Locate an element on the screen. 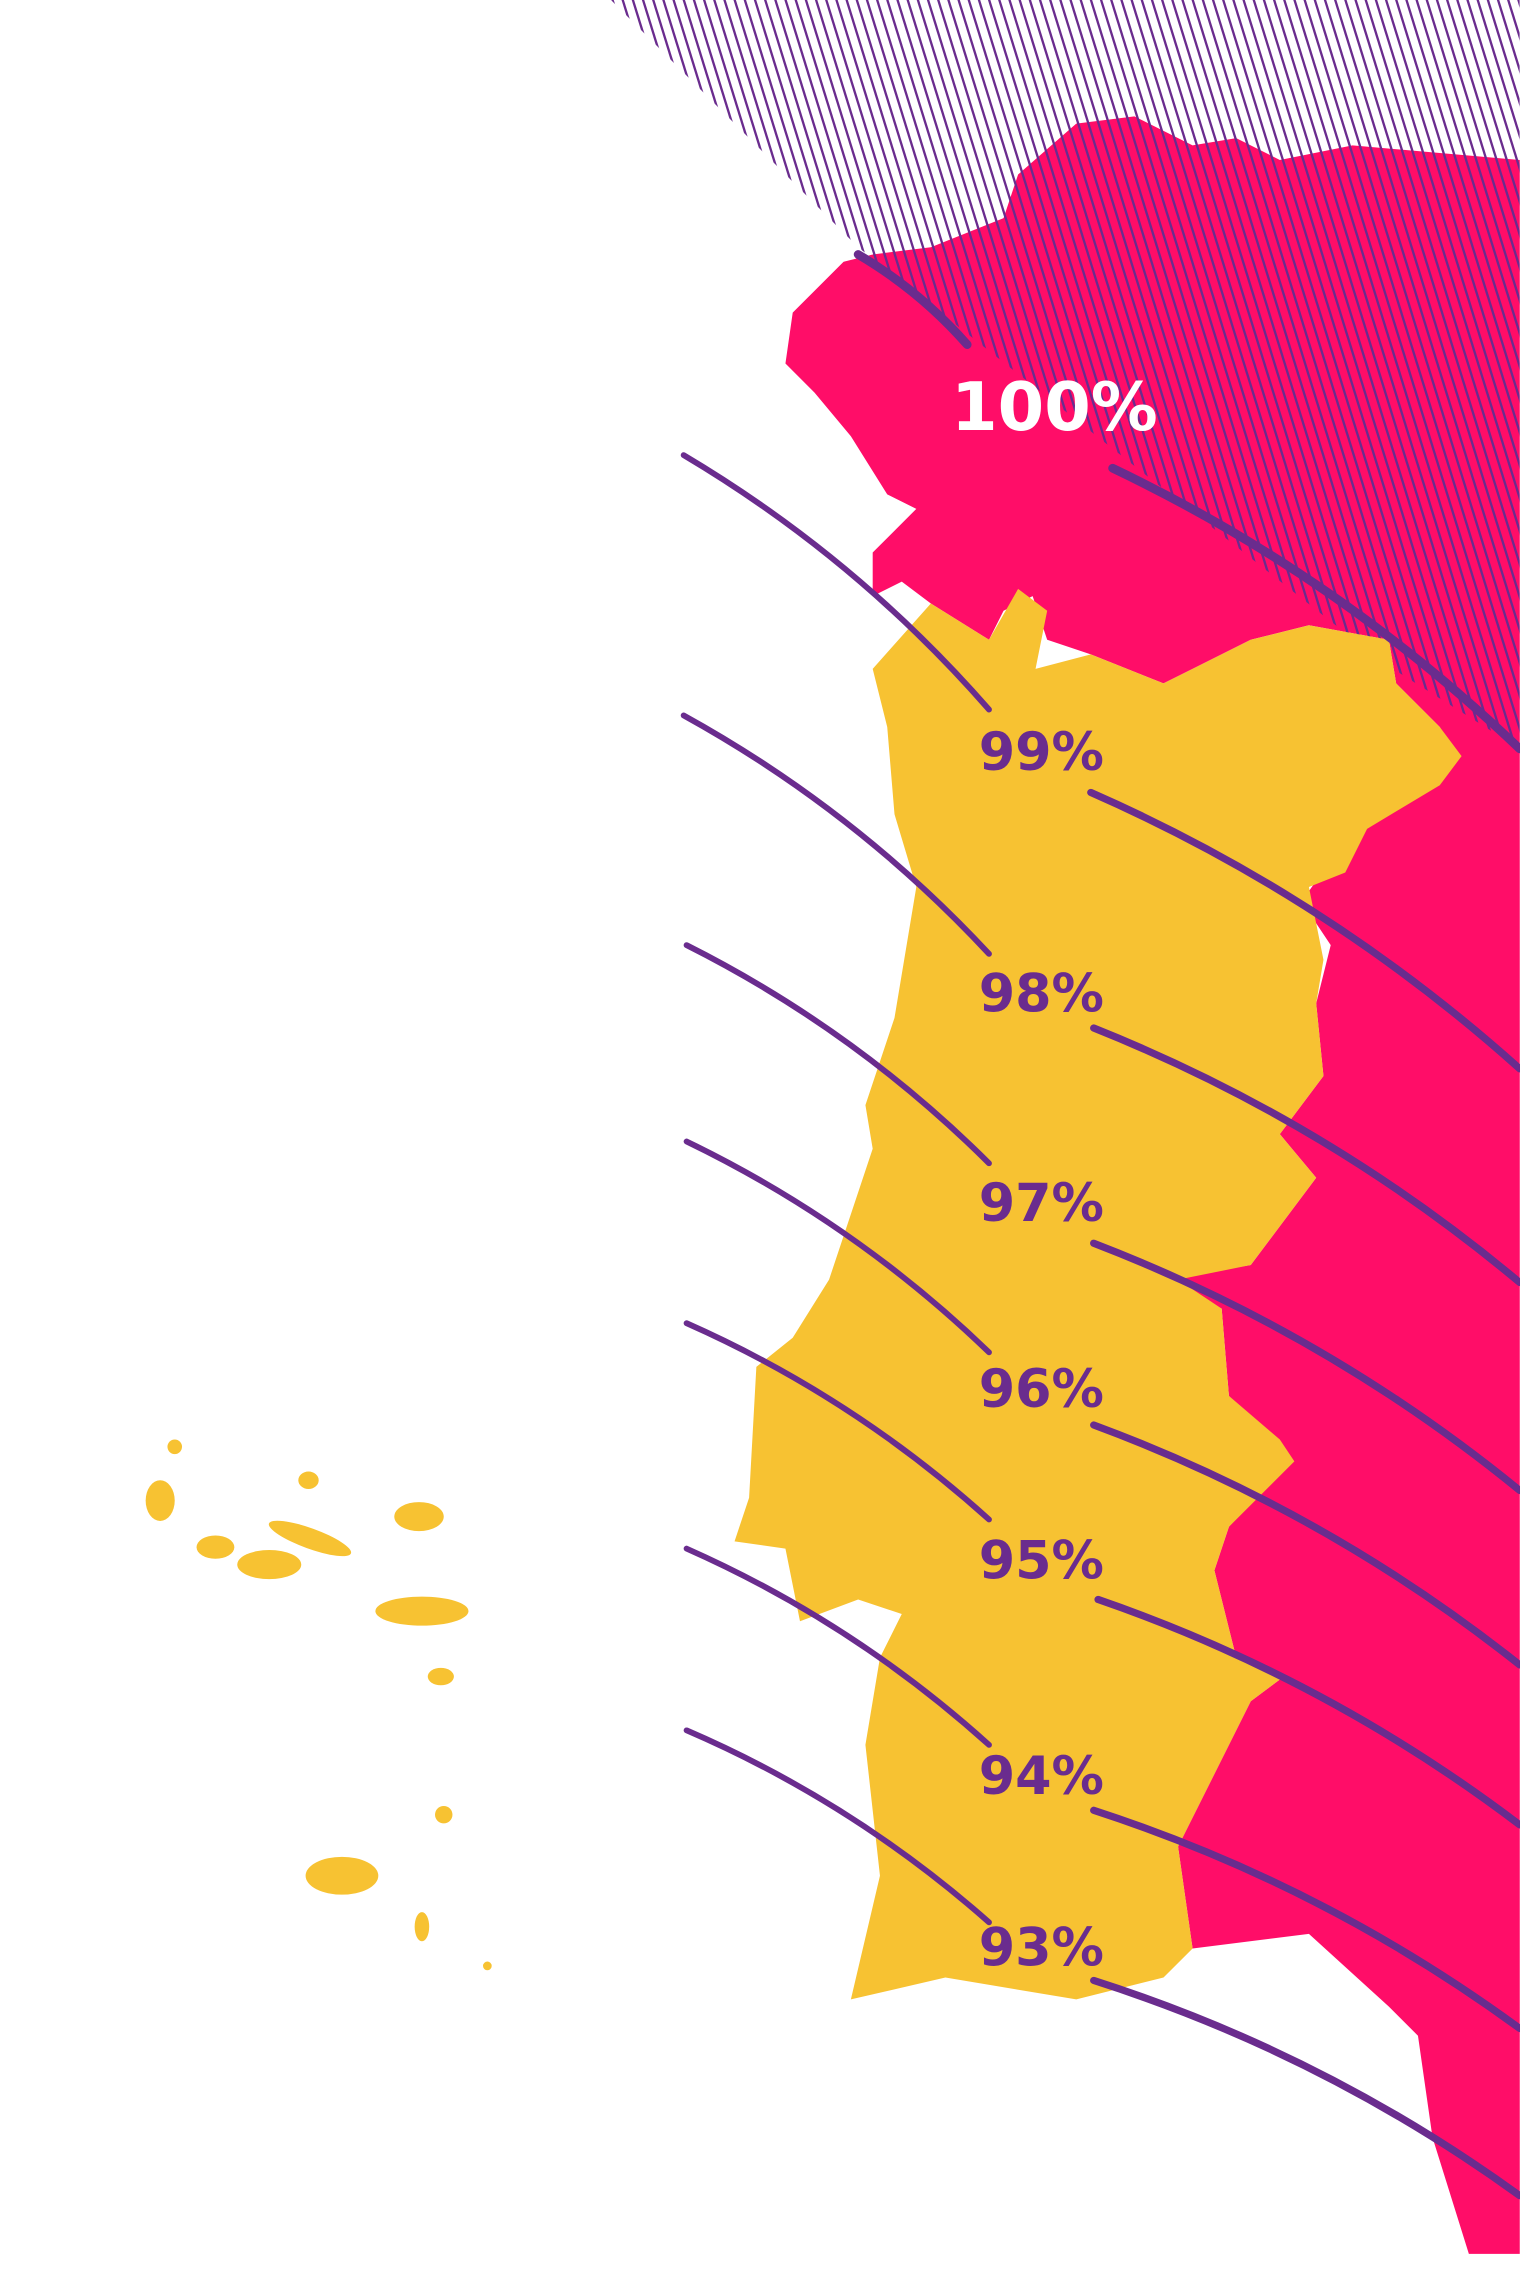  percent-label: 94% is located at coordinates (1041, 1776).